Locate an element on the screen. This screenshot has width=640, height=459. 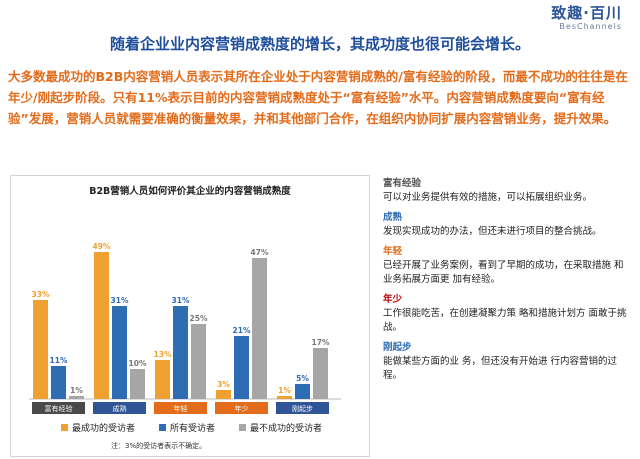
definition-item: 刚起步 能做某些方面的业 务，但还没有开始进 行内容营销的过程。 is located at coordinates (508, 362).